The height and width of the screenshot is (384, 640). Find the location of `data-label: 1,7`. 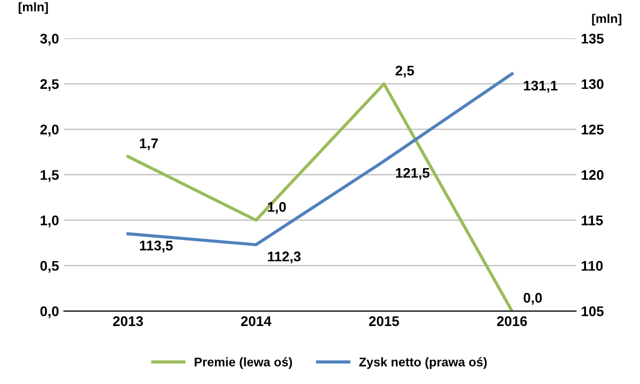

data-label: 1,7 is located at coordinates (149, 144).